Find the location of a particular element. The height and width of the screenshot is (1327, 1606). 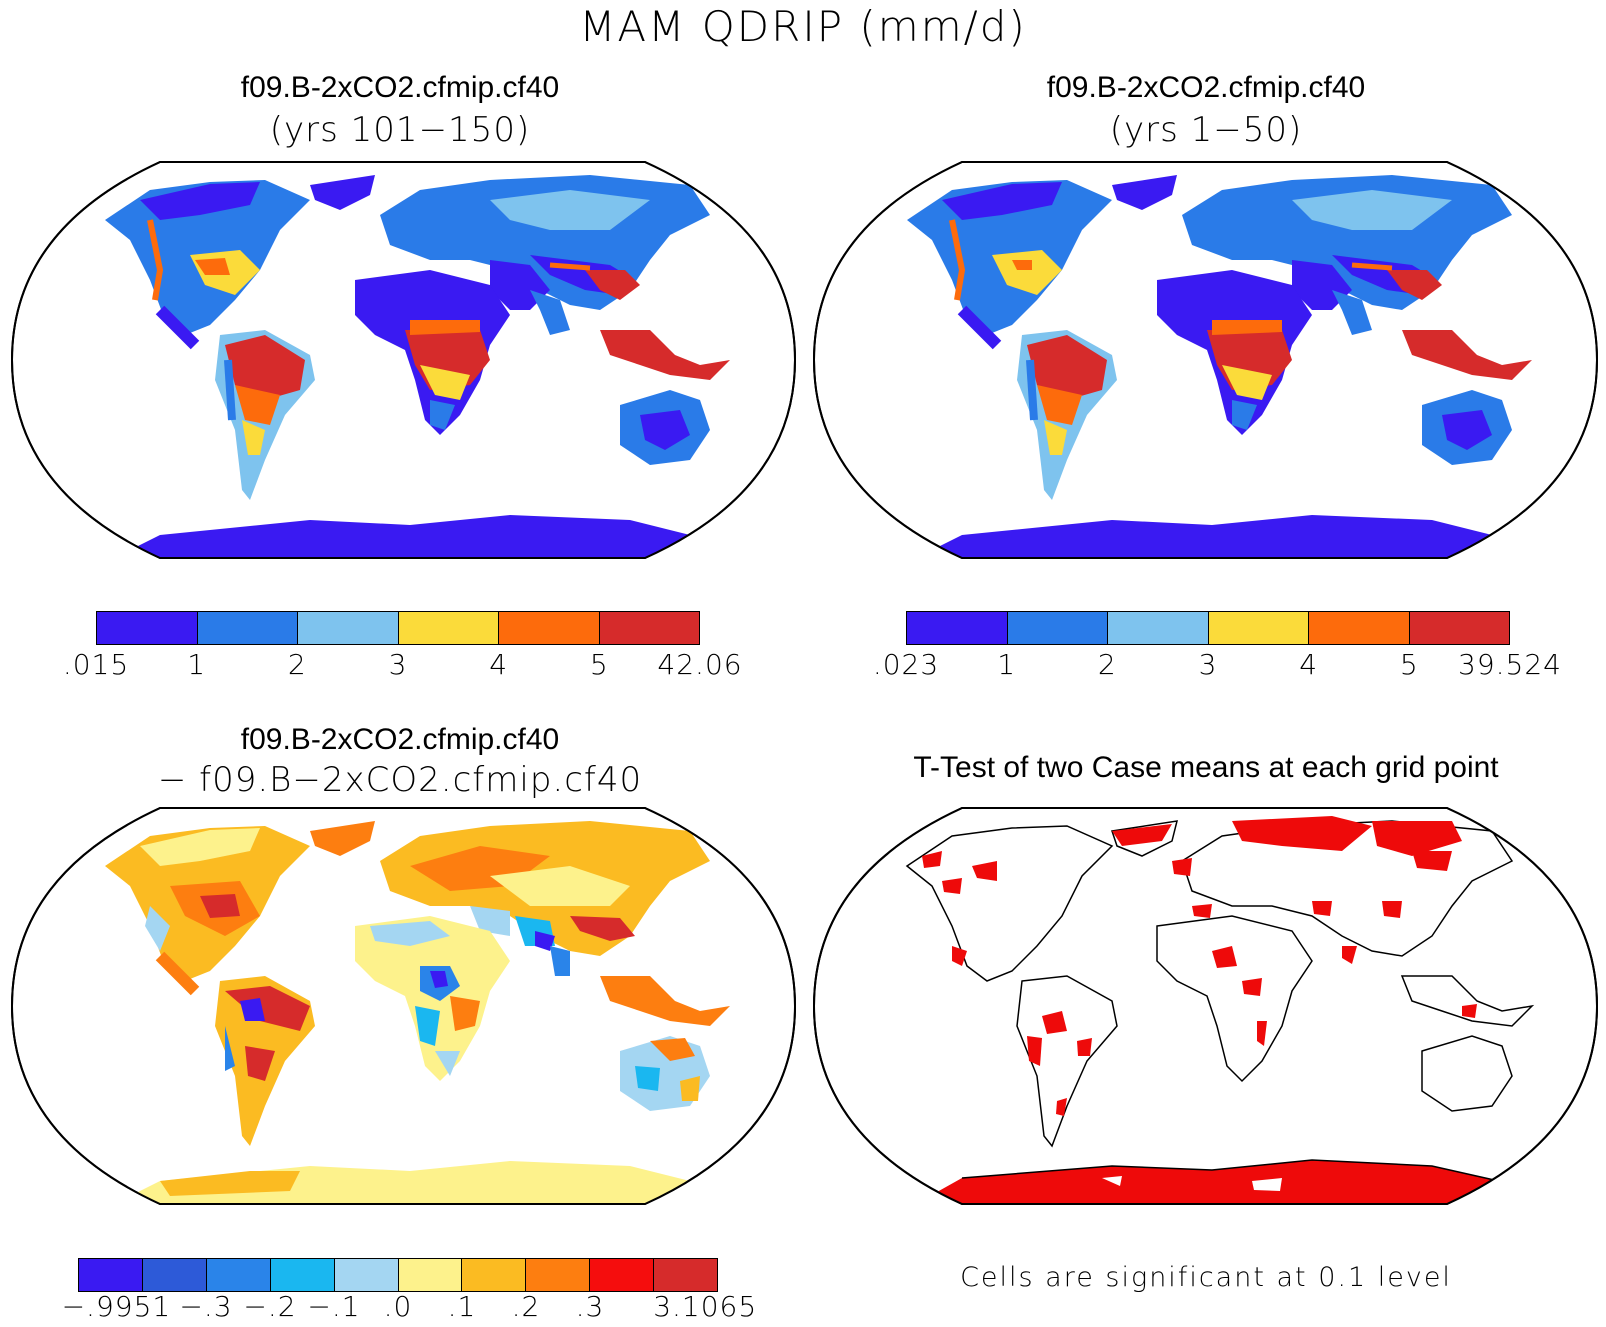

colorbar-tick-label: −.3 is located at coordinates (206, 1306).